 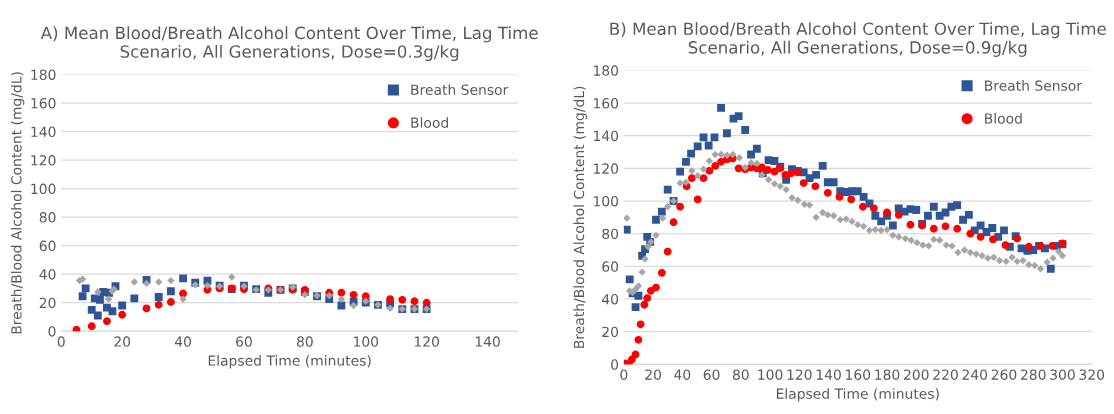 What do you see at coordinates (1033, 374) in the screenshot?
I see `x-tick-label: 280` at bounding box center [1033, 374].